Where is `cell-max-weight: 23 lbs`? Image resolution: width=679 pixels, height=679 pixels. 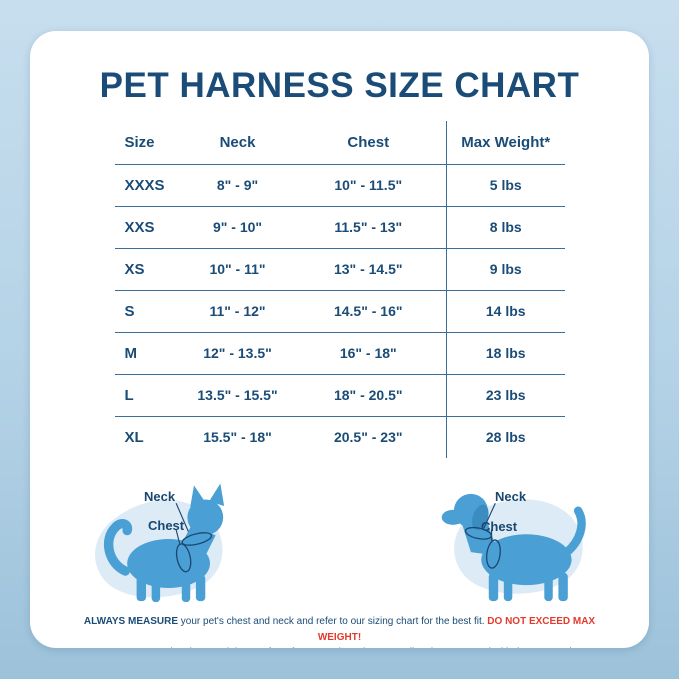
cell-max-weight: 23 lbs is located at coordinates (505, 395).